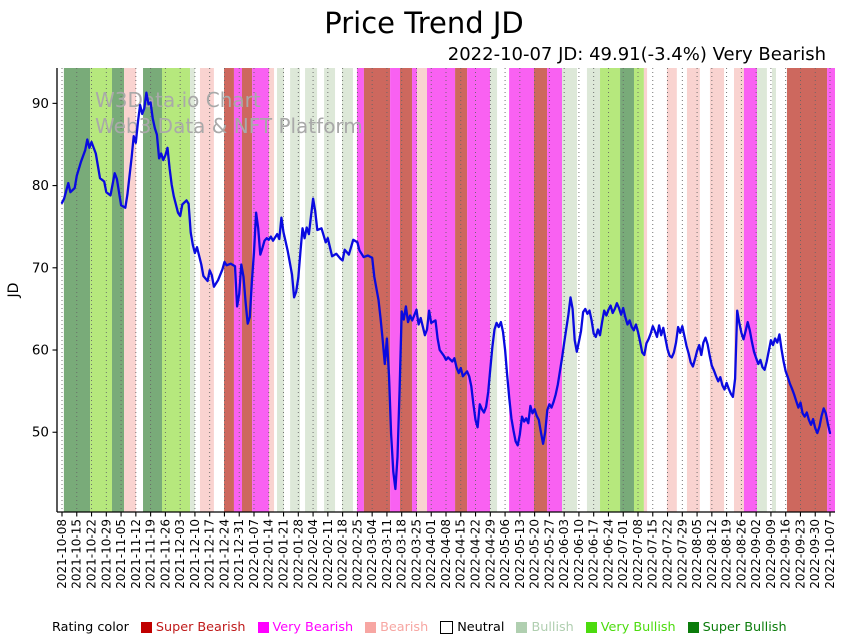  I want to click on legend-swatch-bullish, so click(522, 627).